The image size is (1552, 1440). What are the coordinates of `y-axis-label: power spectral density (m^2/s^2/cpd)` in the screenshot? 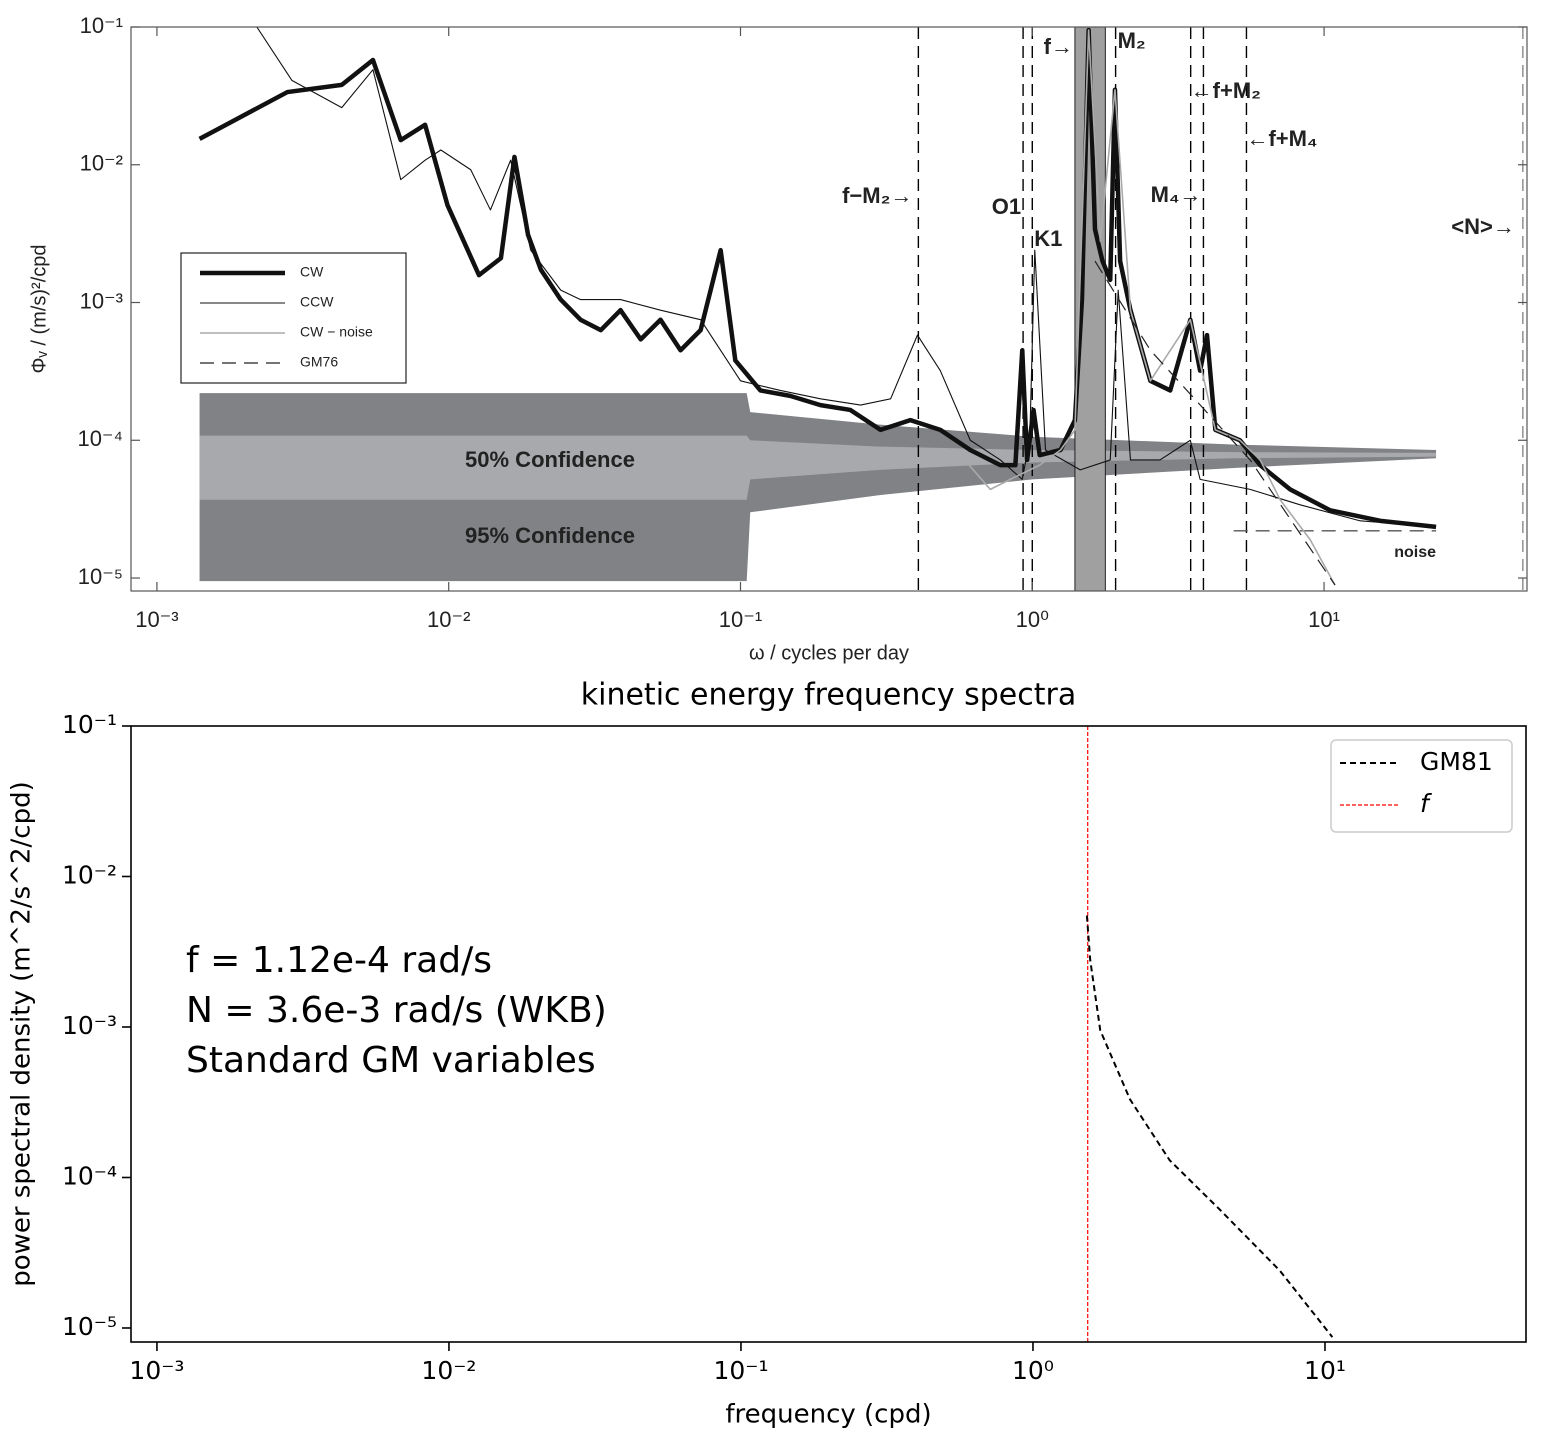 It's located at (22, 1034).